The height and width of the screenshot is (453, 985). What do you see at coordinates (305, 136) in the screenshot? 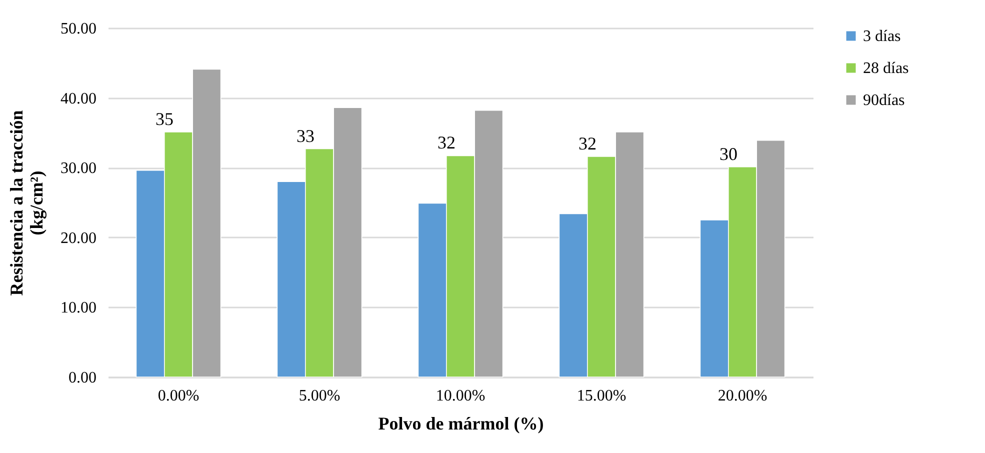
I see `data-label: 33` at bounding box center [305, 136].